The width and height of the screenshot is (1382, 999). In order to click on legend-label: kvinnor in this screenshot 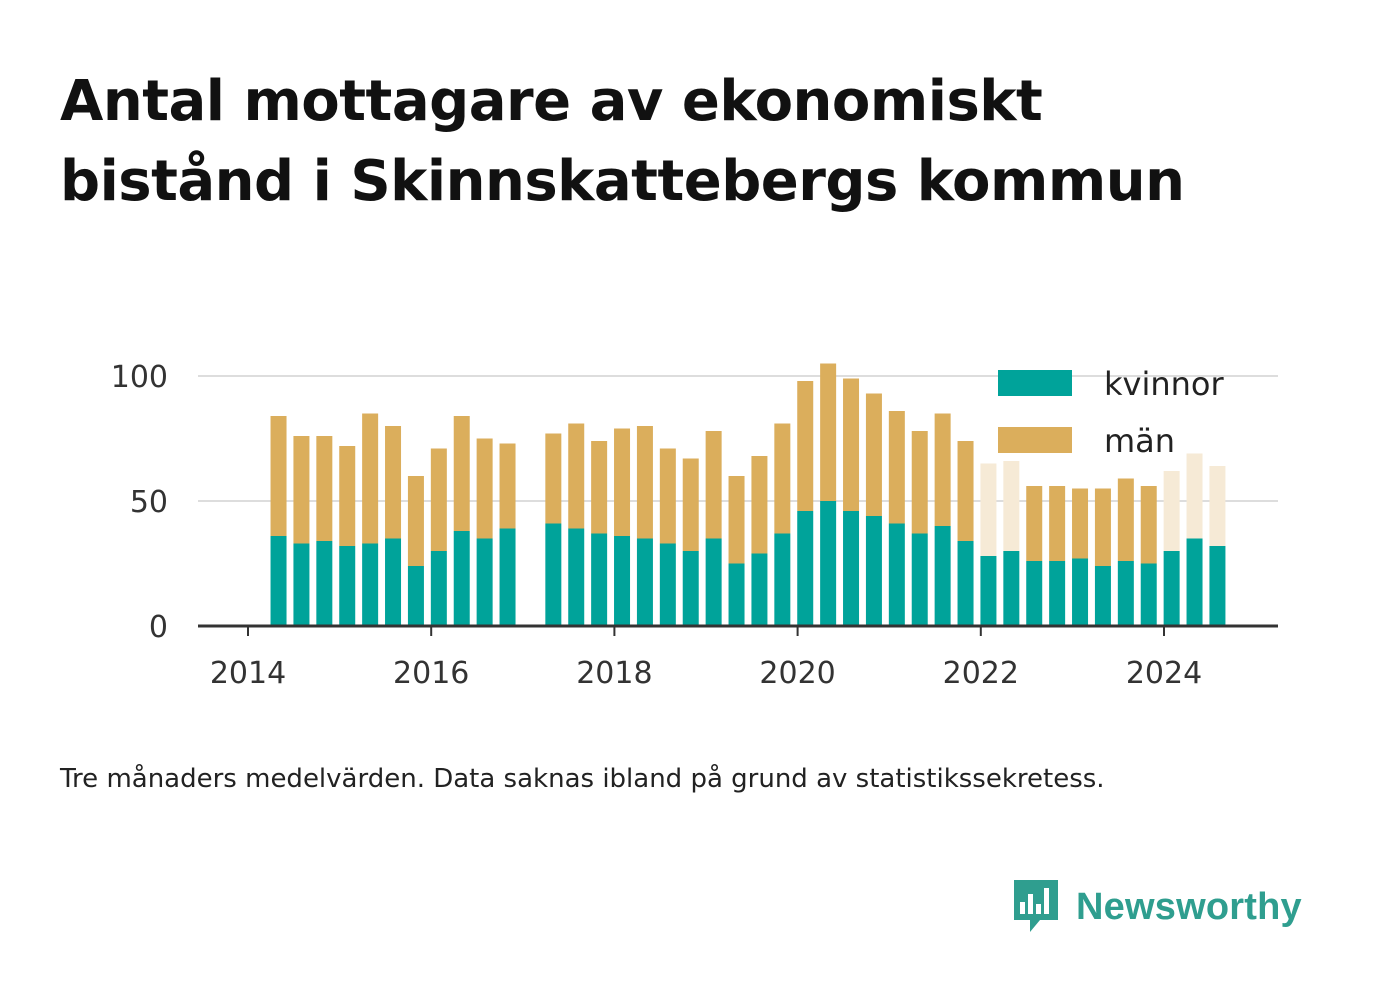, I will do `click(1164, 384)`.